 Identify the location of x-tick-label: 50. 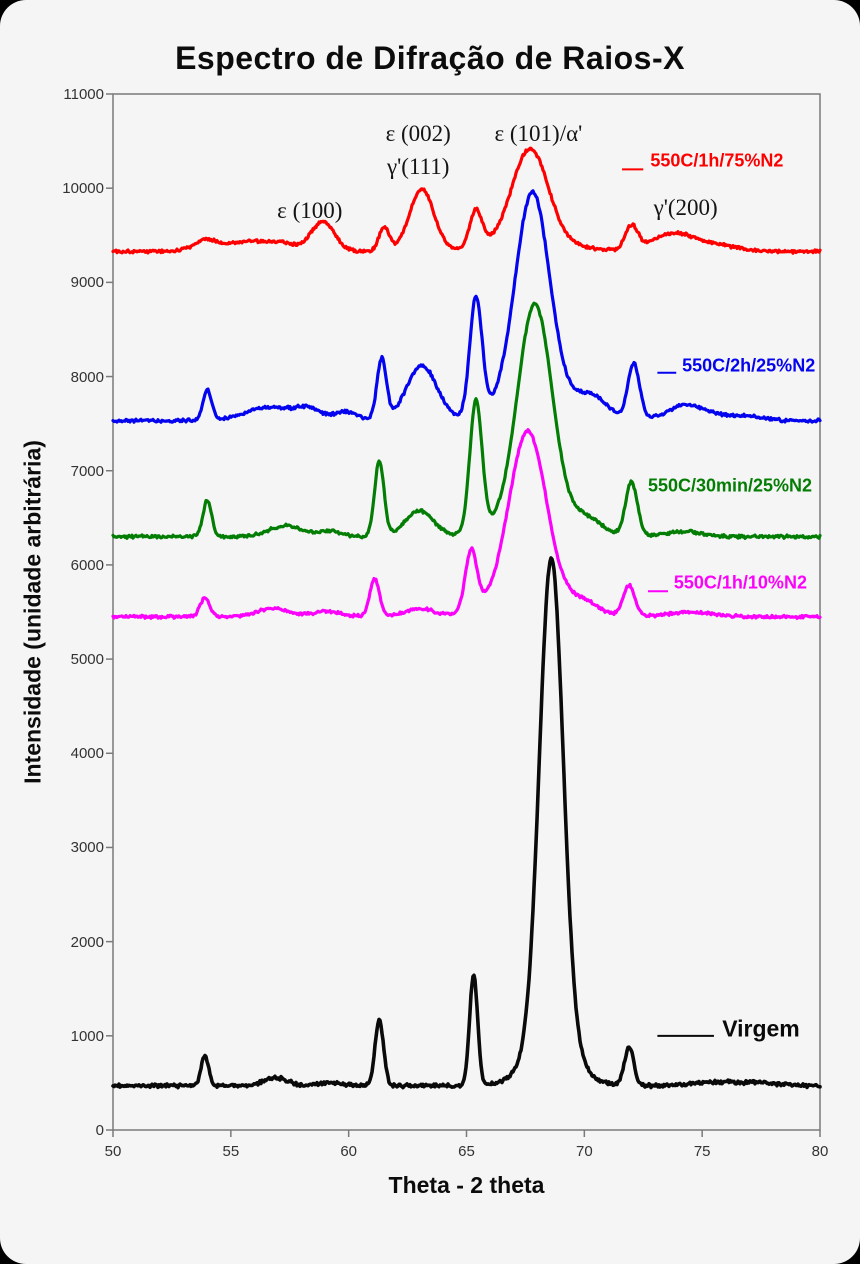
(113, 1151).